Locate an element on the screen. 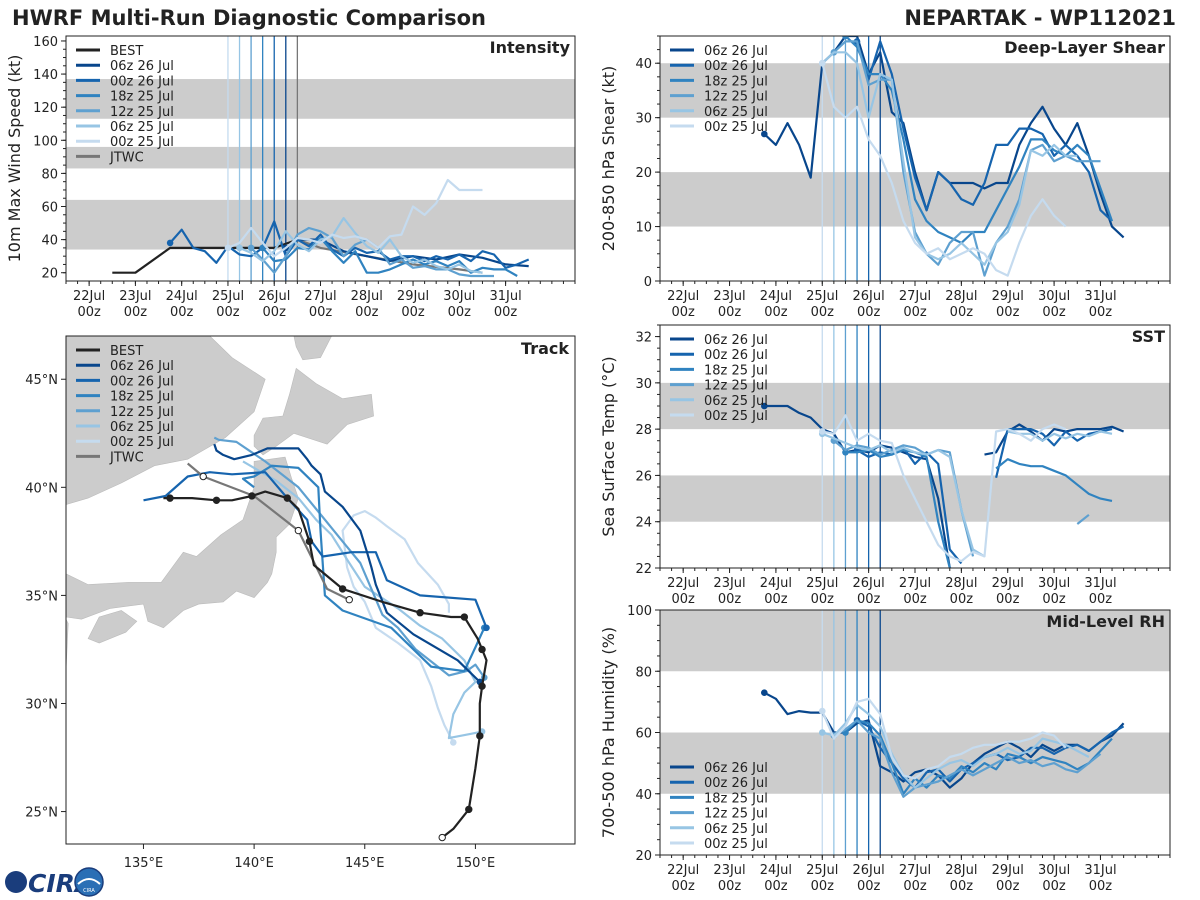 Image resolution: width=1200 pixels, height=900 pixels. intensity-ytick-label: 20 is located at coordinates (49, 274).